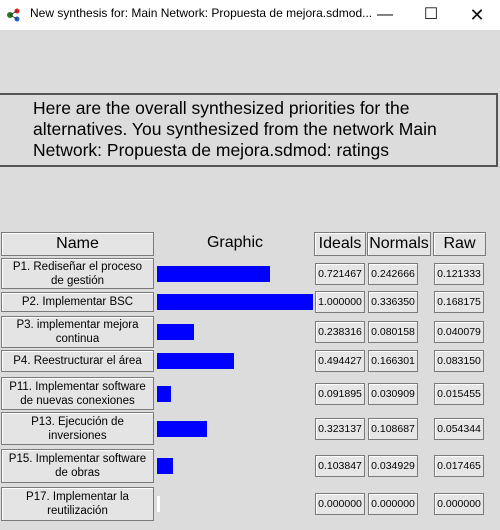 This screenshot has width=500, height=530. I want to click on column-header-normals: Normals, so click(399, 244).